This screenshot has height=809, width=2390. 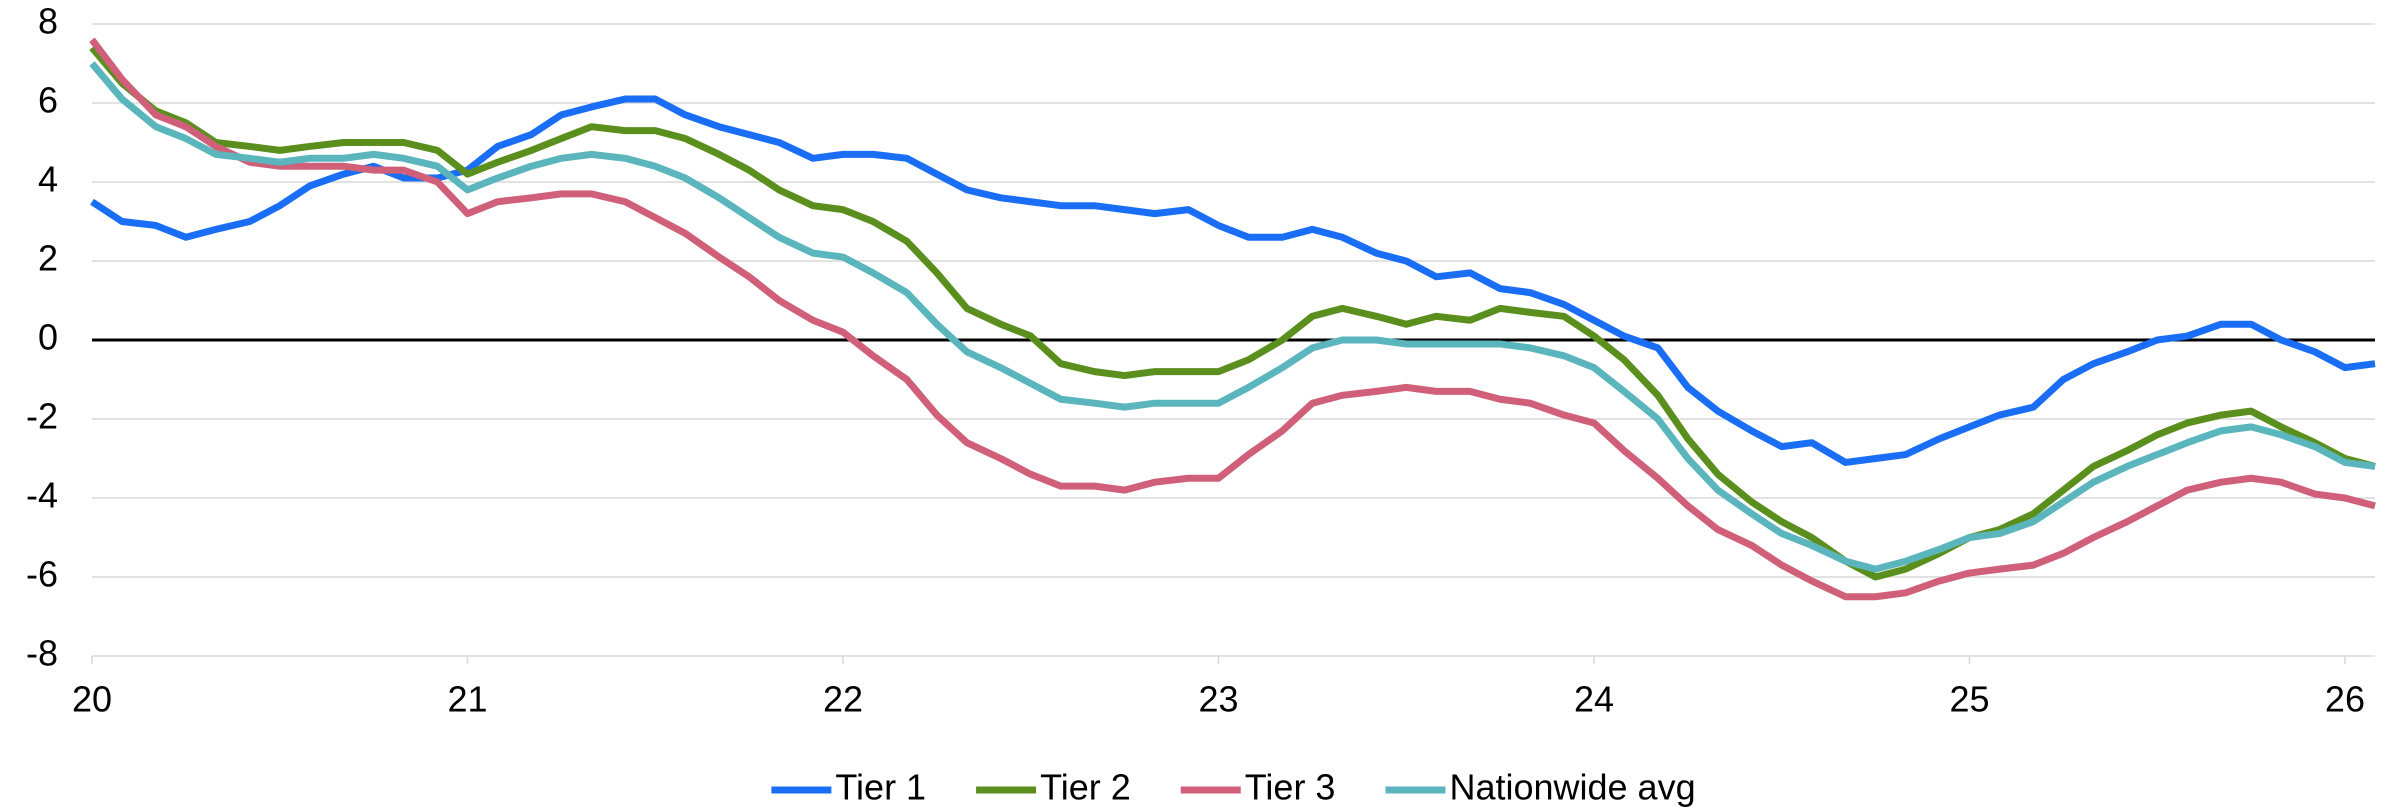 What do you see at coordinates (1594, 699) in the screenshot?
I see `x-tick-label: 24` at bounding box center [1594, 699].